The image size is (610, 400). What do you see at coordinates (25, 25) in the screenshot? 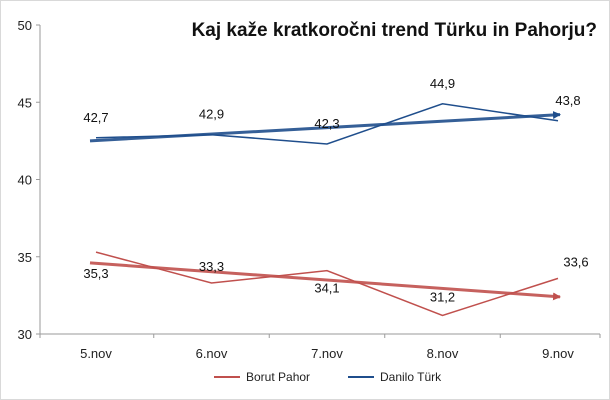
I see `y-tick-label: 50` at bounding box center [25, 25].